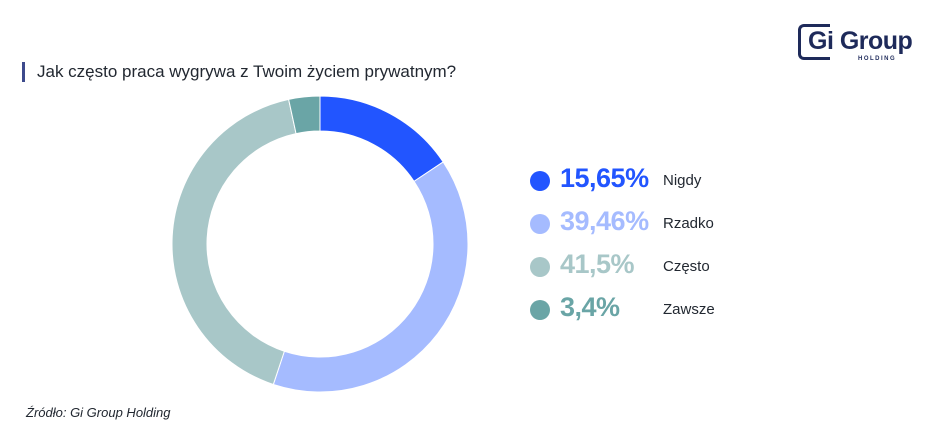 Image resolution: width=940 pixels, height=446 pixels. I want to click on donut-slice-rzadko, so click(370, 277).